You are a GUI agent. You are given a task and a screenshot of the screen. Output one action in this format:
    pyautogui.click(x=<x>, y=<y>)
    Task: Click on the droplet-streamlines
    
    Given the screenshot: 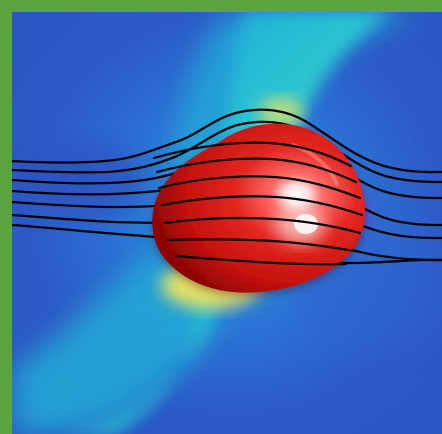 What is the action you would take?
    pyautogui.click(x=258, y=203)
    